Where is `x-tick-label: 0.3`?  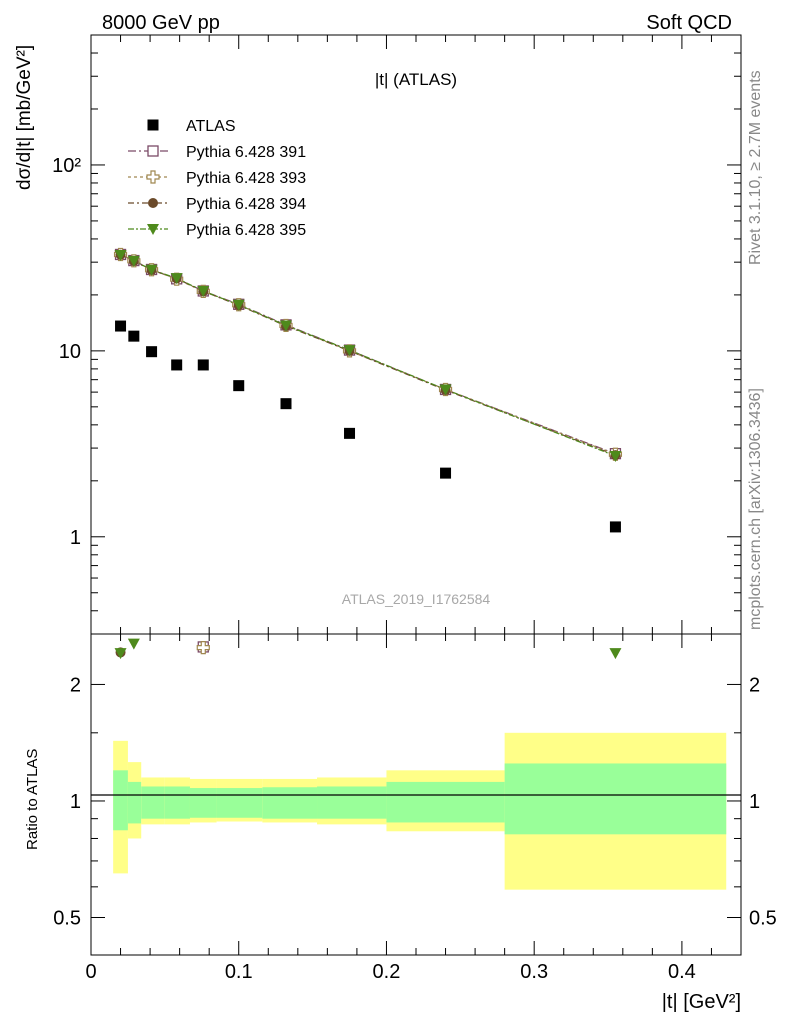 x-tick-label: 0.3 is located at coordinates (534, 972).